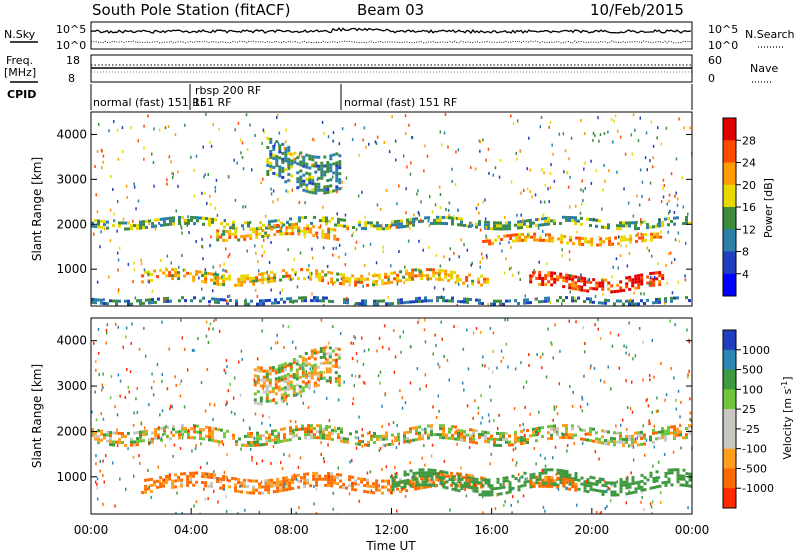 The image size is (800, 558). Describe the element at coordinates (729, 218) in the screenshot. I see `power-colorbar-swatch` at that location.